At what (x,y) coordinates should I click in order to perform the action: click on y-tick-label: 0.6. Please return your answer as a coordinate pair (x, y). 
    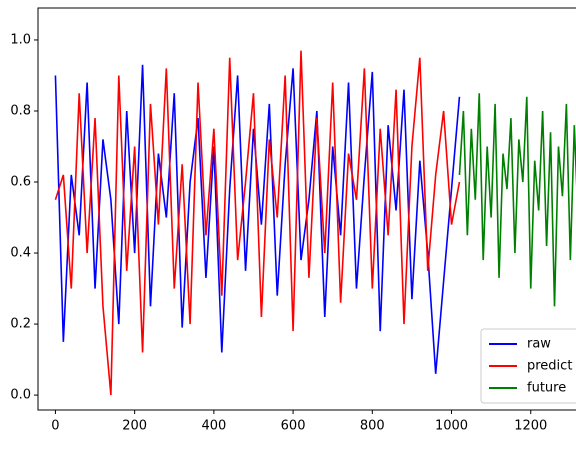
    Looking at the image, I should click on (20, 182).